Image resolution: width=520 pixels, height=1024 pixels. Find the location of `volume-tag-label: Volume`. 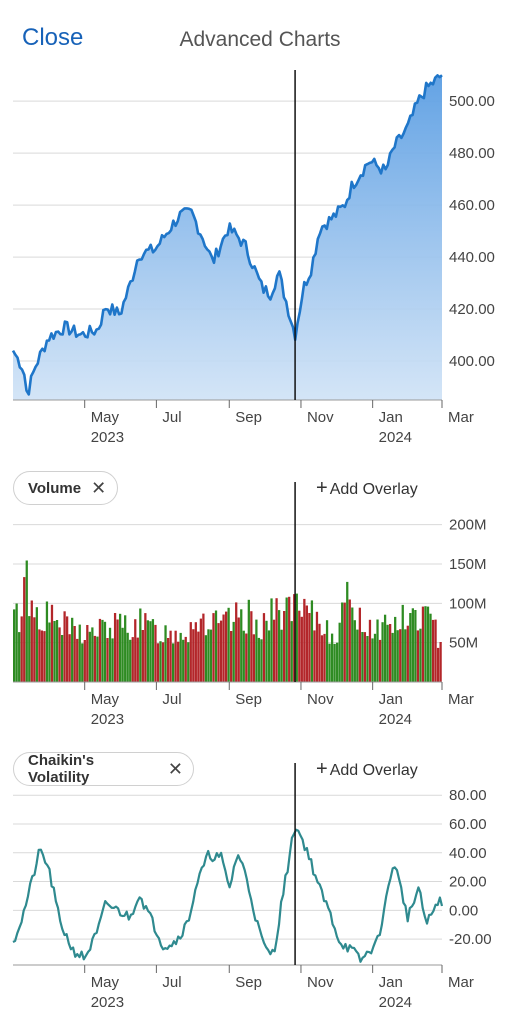

volume-tag-label: Volume is located at coordinates (55, 488).